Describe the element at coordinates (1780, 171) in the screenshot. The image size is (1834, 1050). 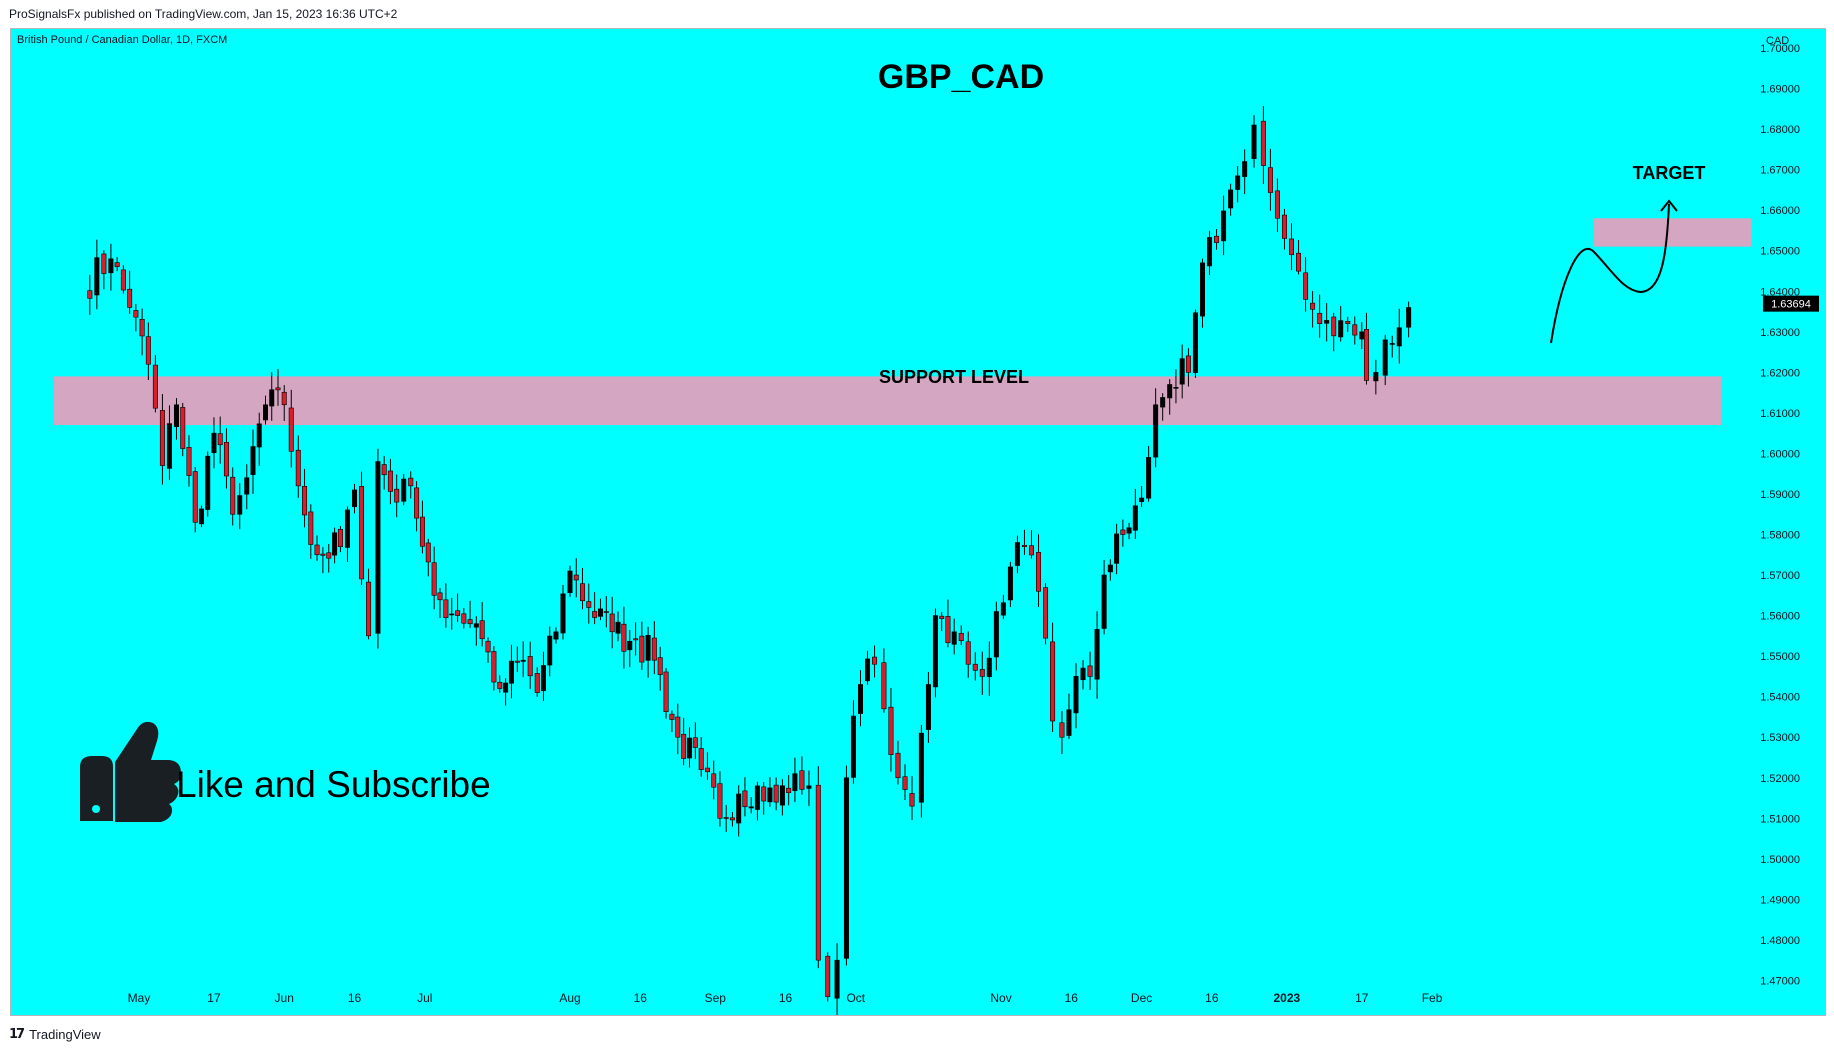
I see `price-tick-label: 1.67000` at that location.